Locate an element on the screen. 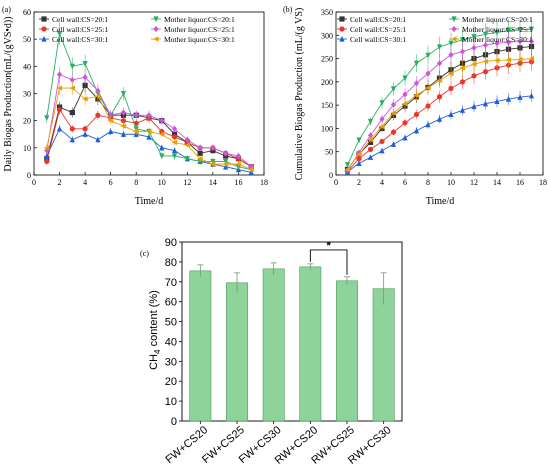 This screenshot has width=550, height=466. panel-a-x-axis-title: Time/d is located at coordinates (149, 201).